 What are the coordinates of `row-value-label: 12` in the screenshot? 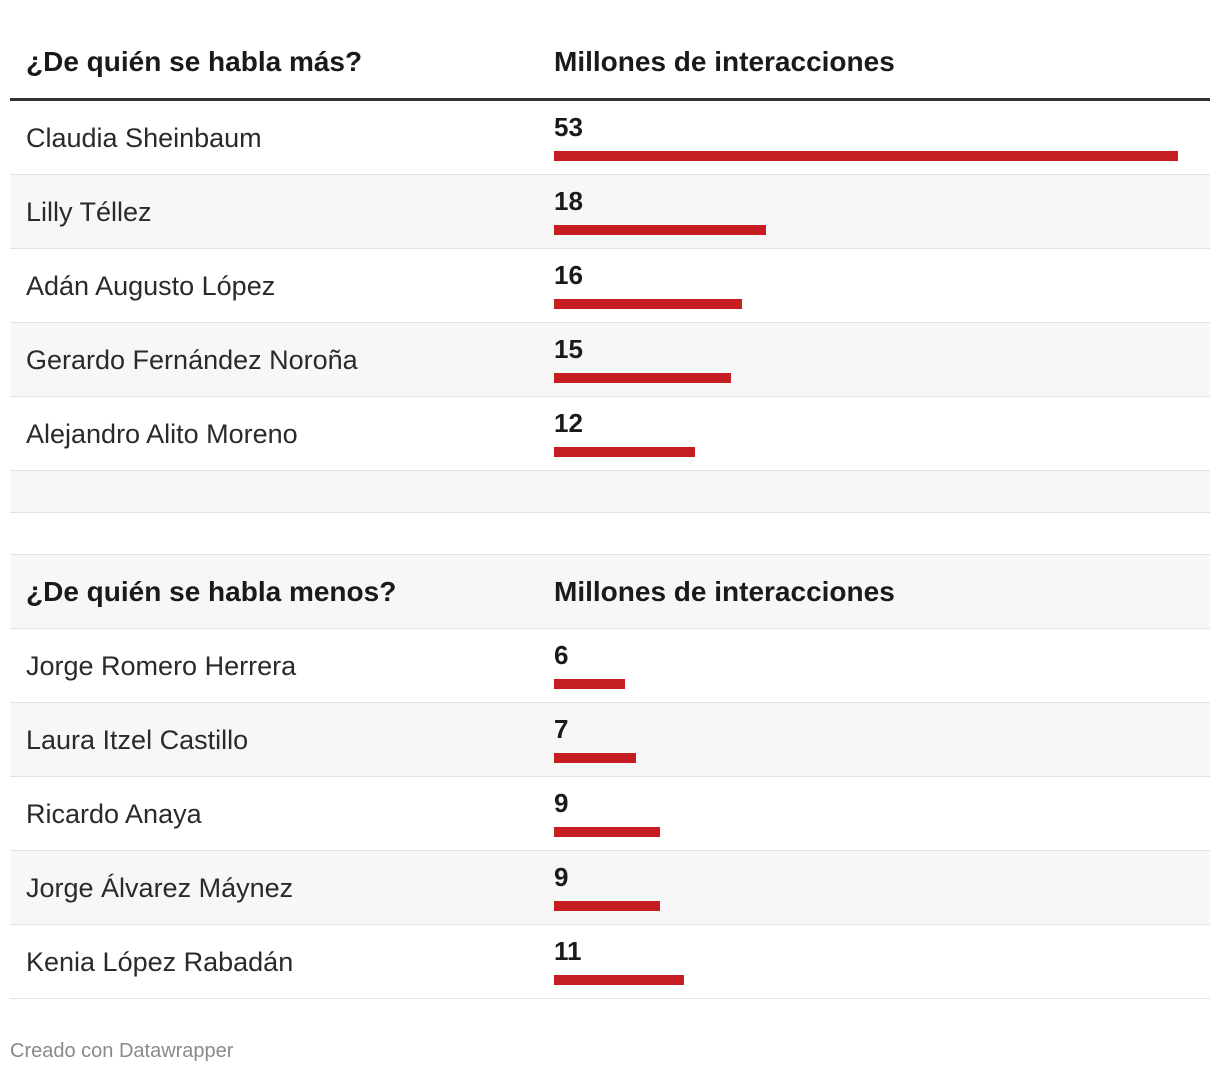 It's located at (568, 423).